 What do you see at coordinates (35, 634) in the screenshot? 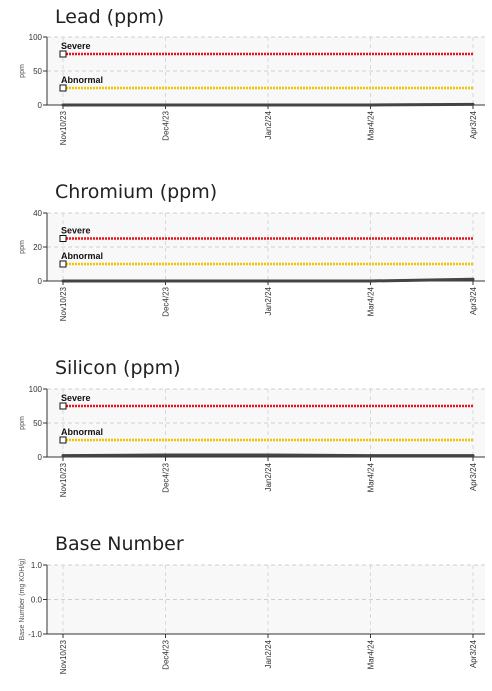
I see `y-tick-label: -1.0` at bounding box center [35, 634].